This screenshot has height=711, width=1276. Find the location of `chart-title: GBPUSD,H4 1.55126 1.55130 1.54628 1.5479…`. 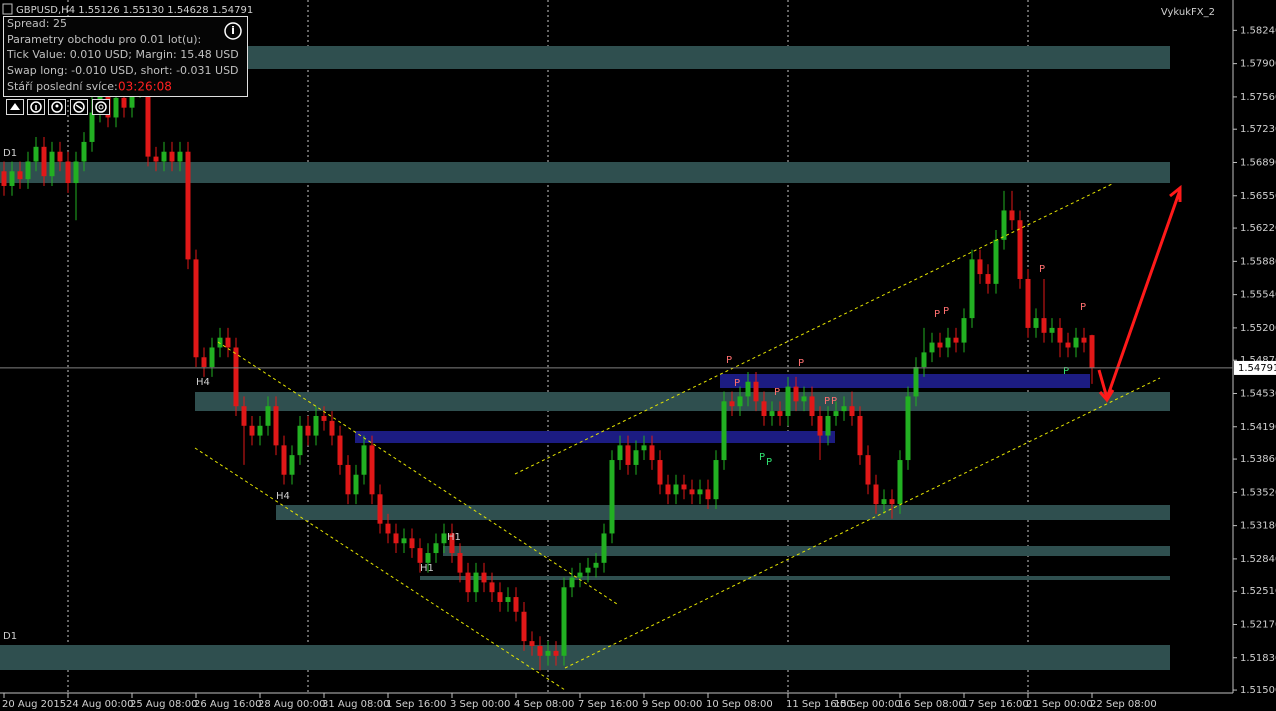

chart-title: GBPUSD,H4 1.55126 1.55130 1.54628 1.5479… is located at coordinates (134, 10).